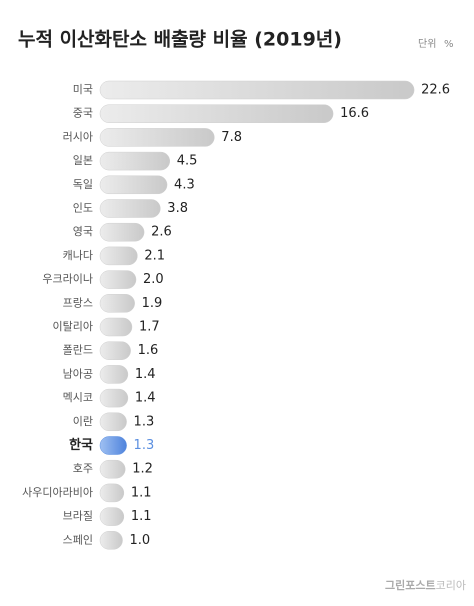 This screenshot has height=606, width=474. Describe the element at coordinates (81, 445) in the screenshot. I see `category-label: 한국` at that location.